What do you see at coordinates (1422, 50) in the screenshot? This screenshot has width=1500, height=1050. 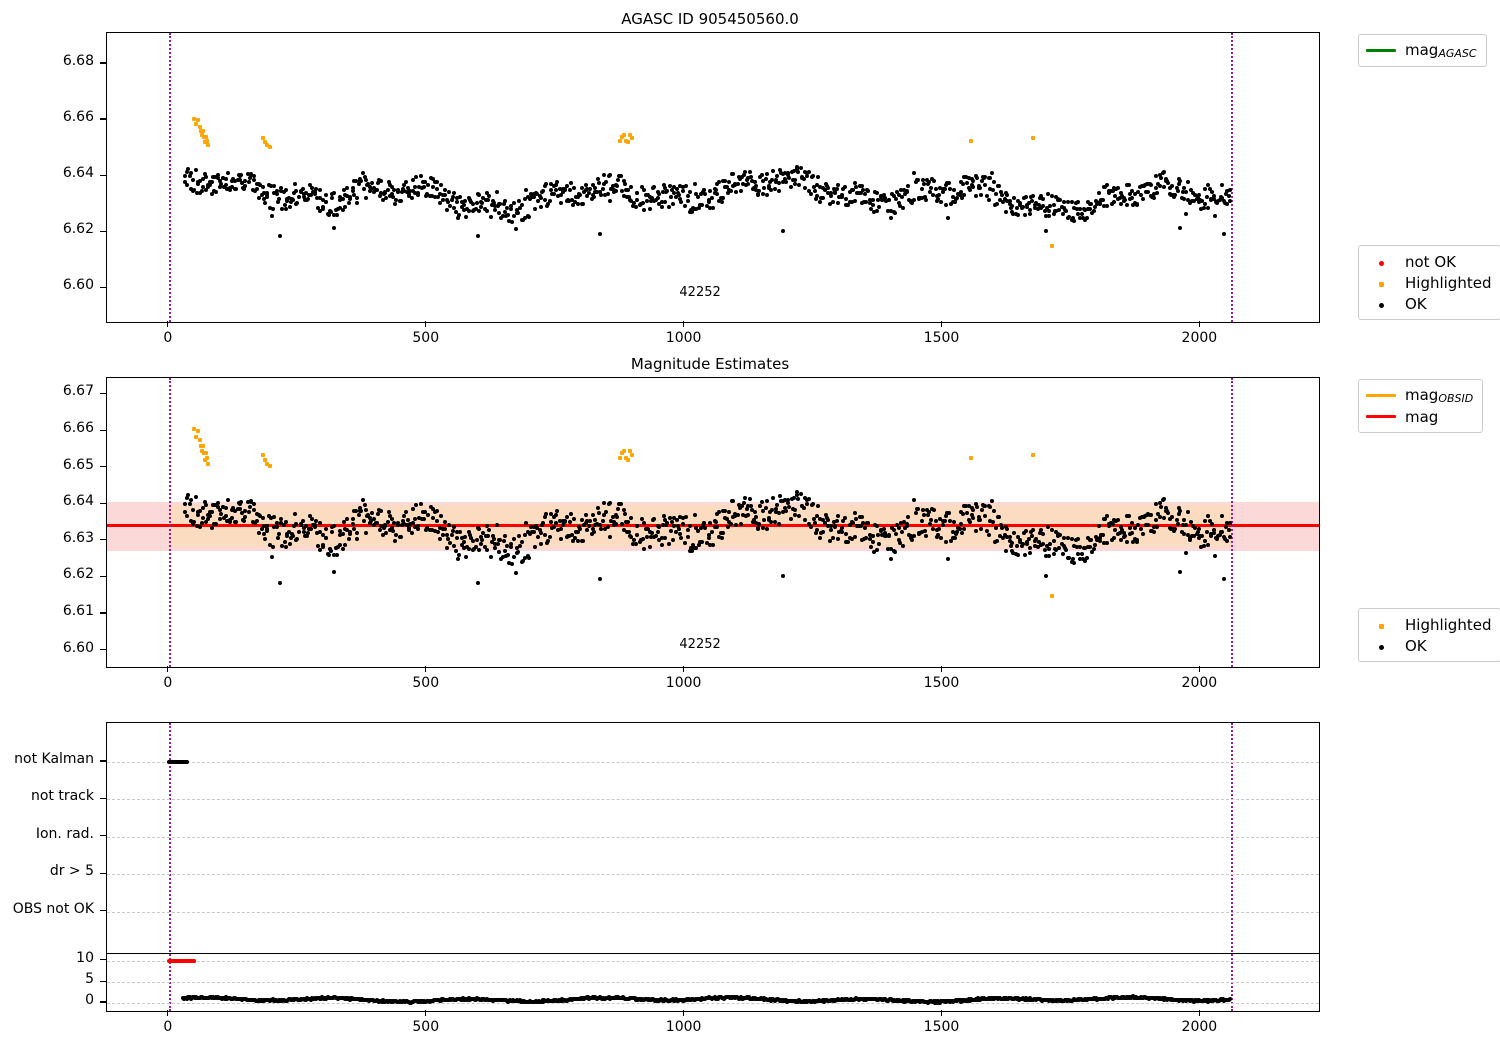 I see `legend-mag-agasc: magAGASC` at bounding box center [1422, 50].